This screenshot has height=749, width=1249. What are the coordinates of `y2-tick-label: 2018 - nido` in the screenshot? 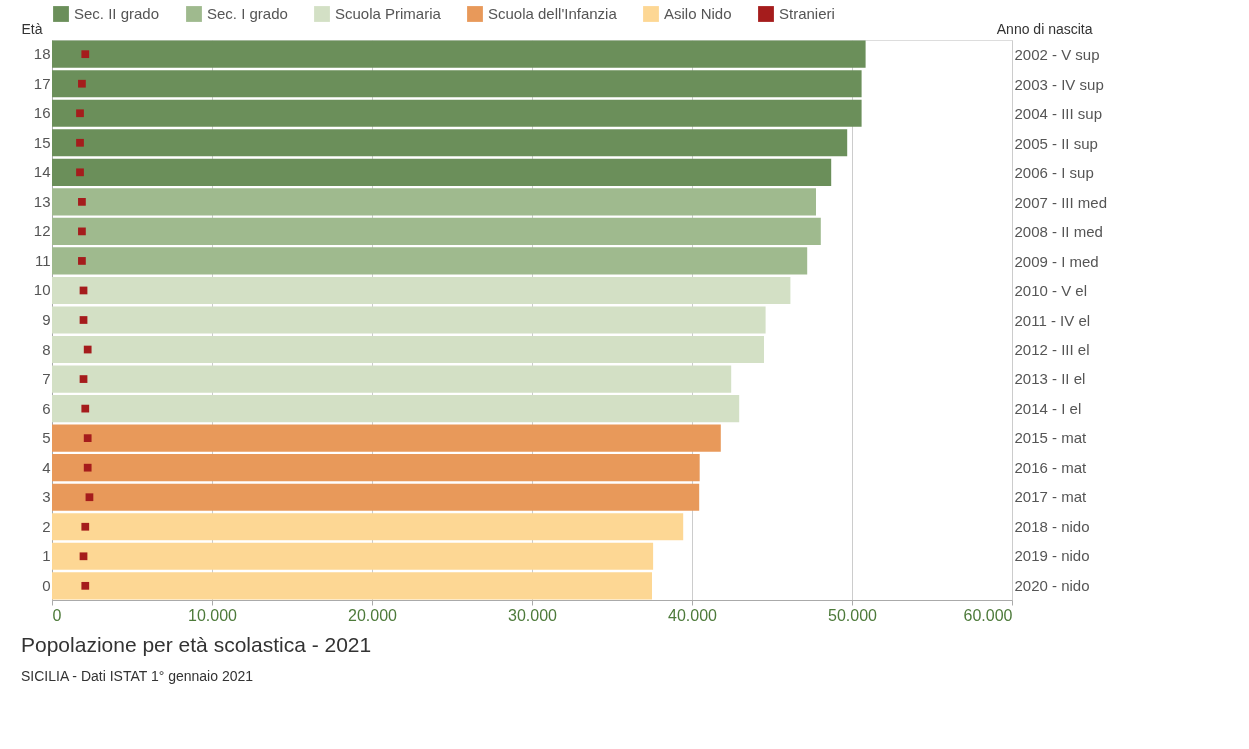 It's located at (1052, 526).